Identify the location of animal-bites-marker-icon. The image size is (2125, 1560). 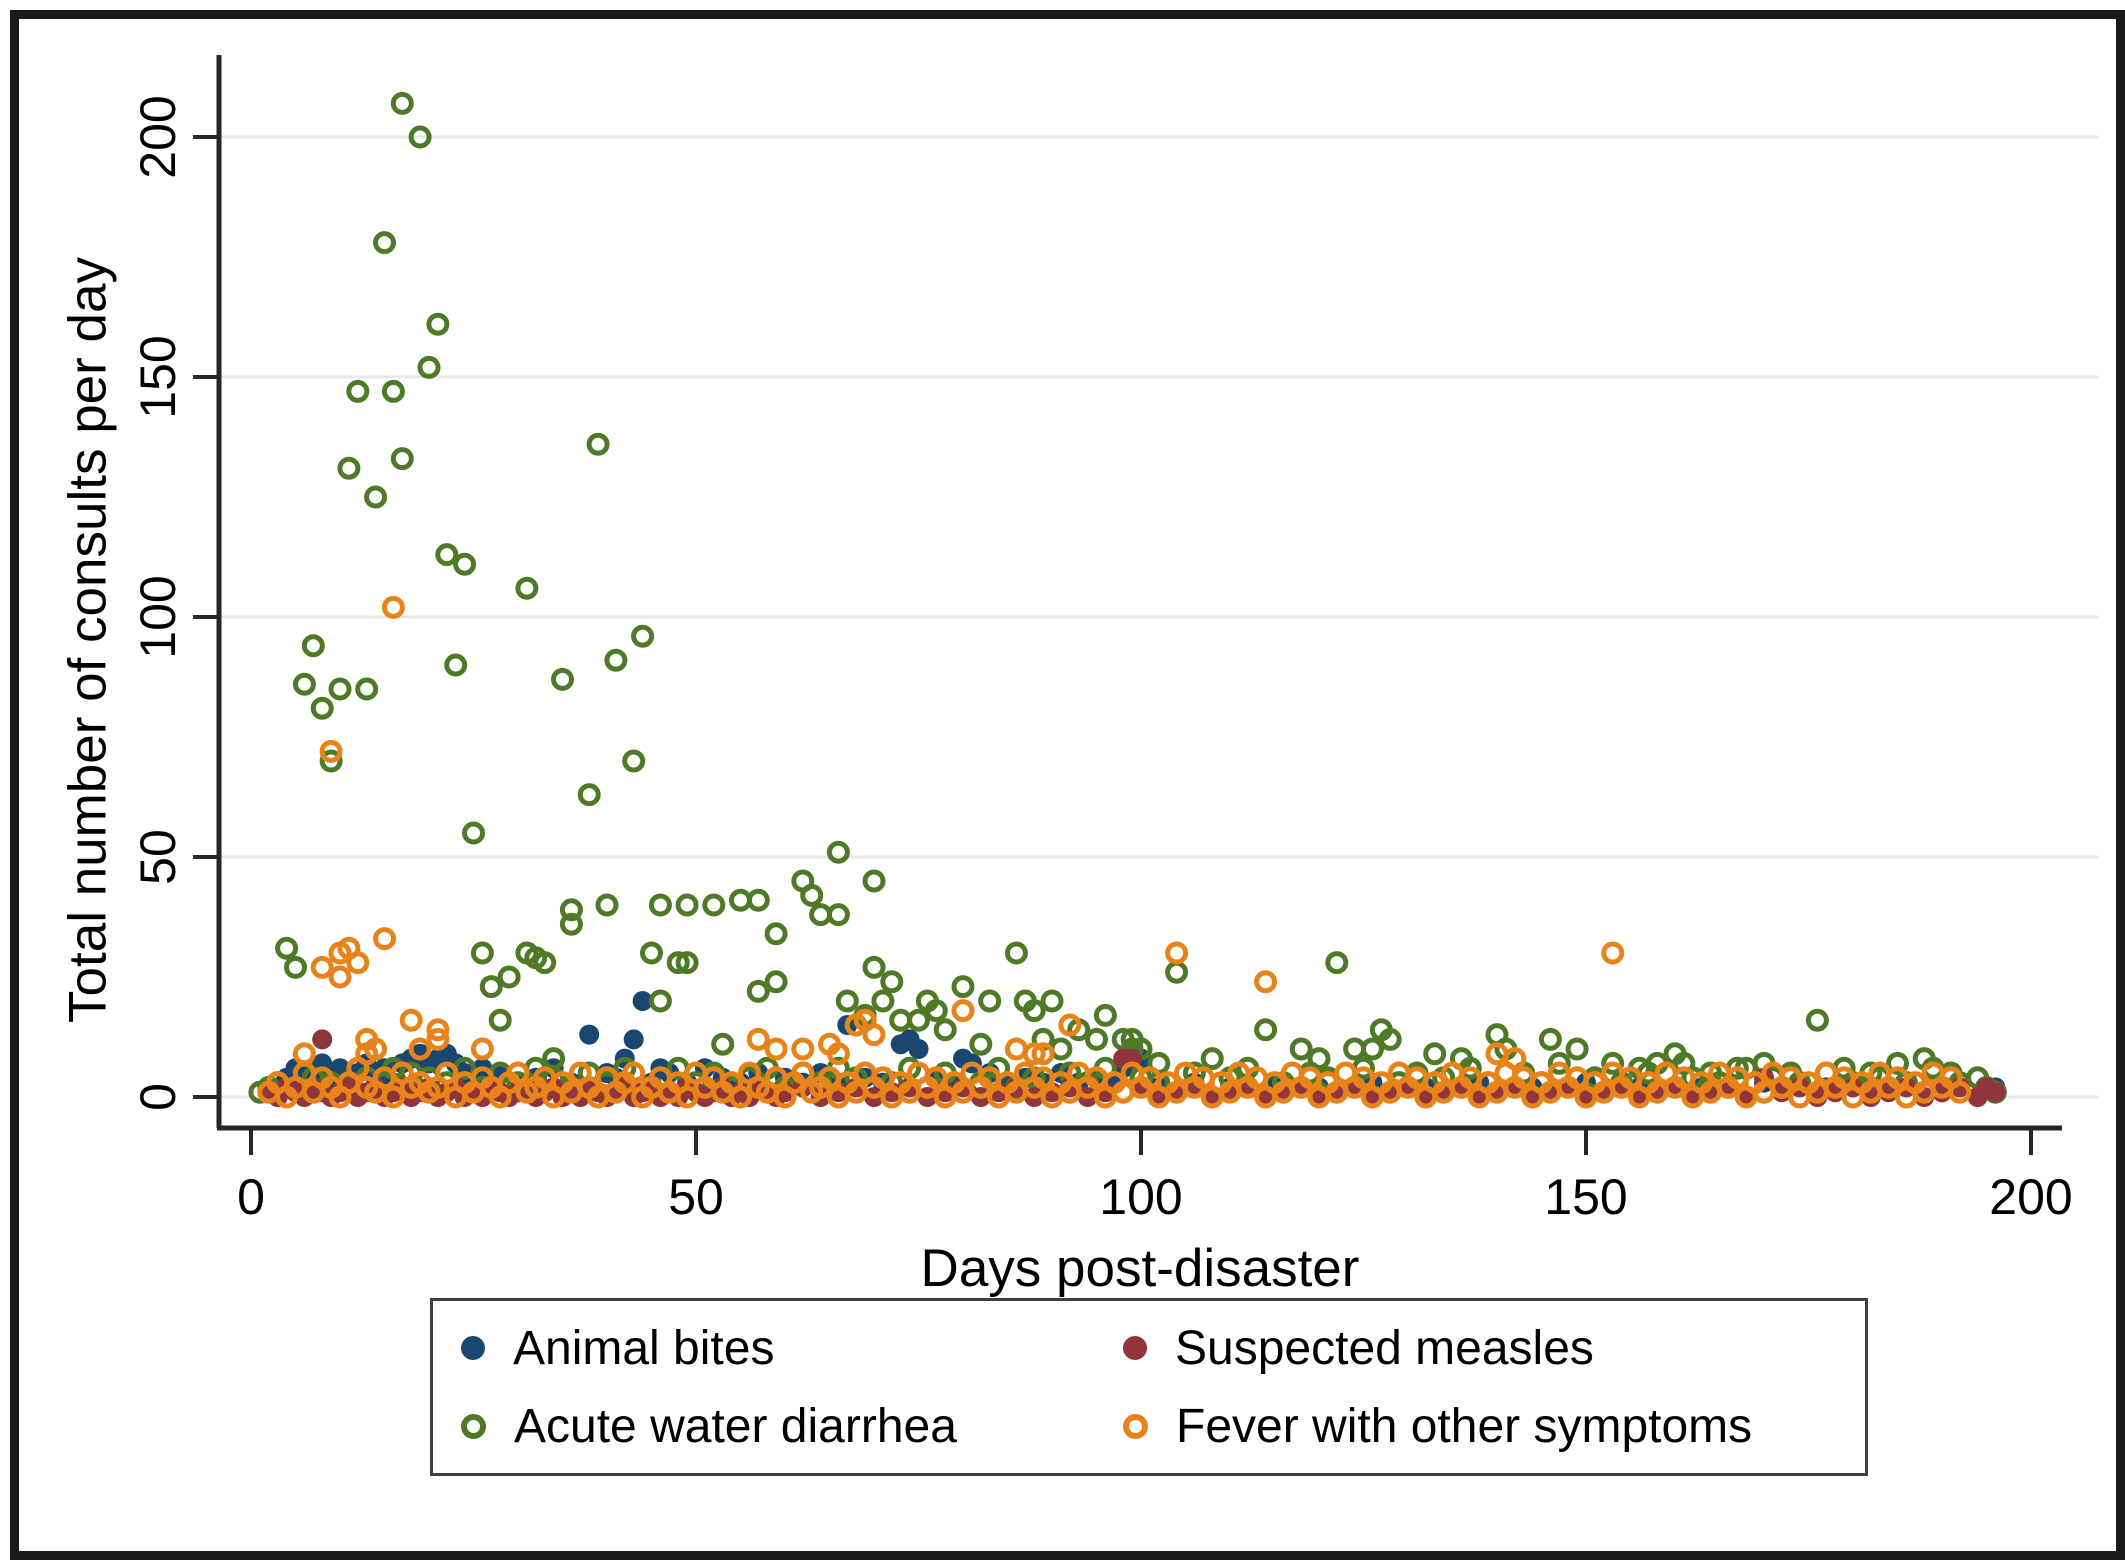
(473, 1348).